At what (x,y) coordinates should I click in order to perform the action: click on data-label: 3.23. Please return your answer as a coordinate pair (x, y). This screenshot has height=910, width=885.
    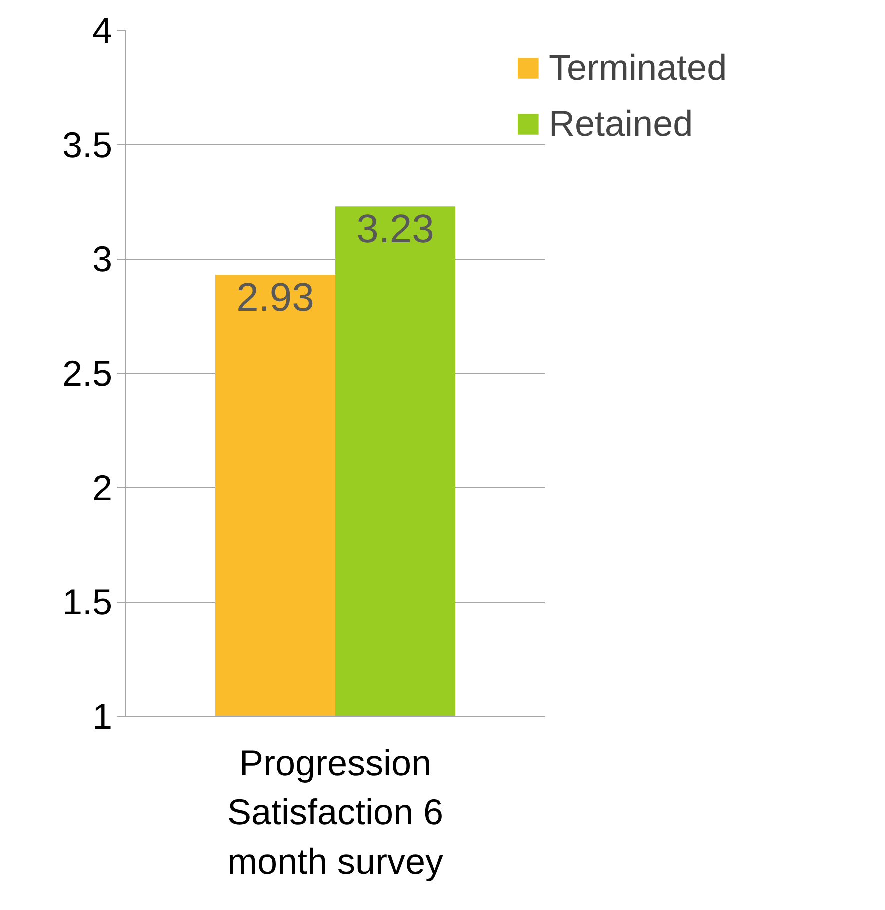
    Looking at the image, I should click on (395, 230).